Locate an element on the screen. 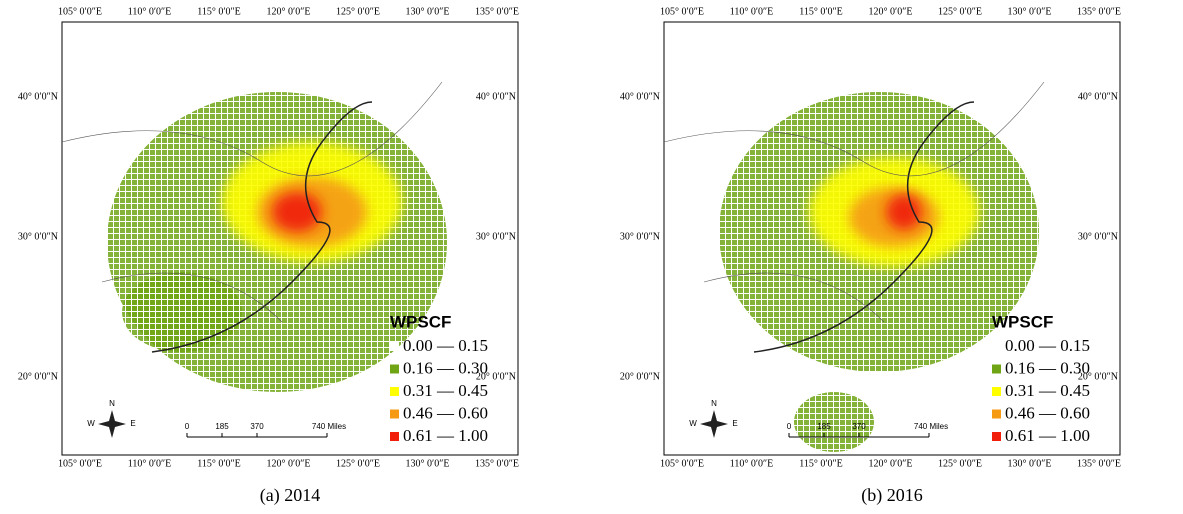  caption: (a) 2014 is located at coordinates (290, 495).